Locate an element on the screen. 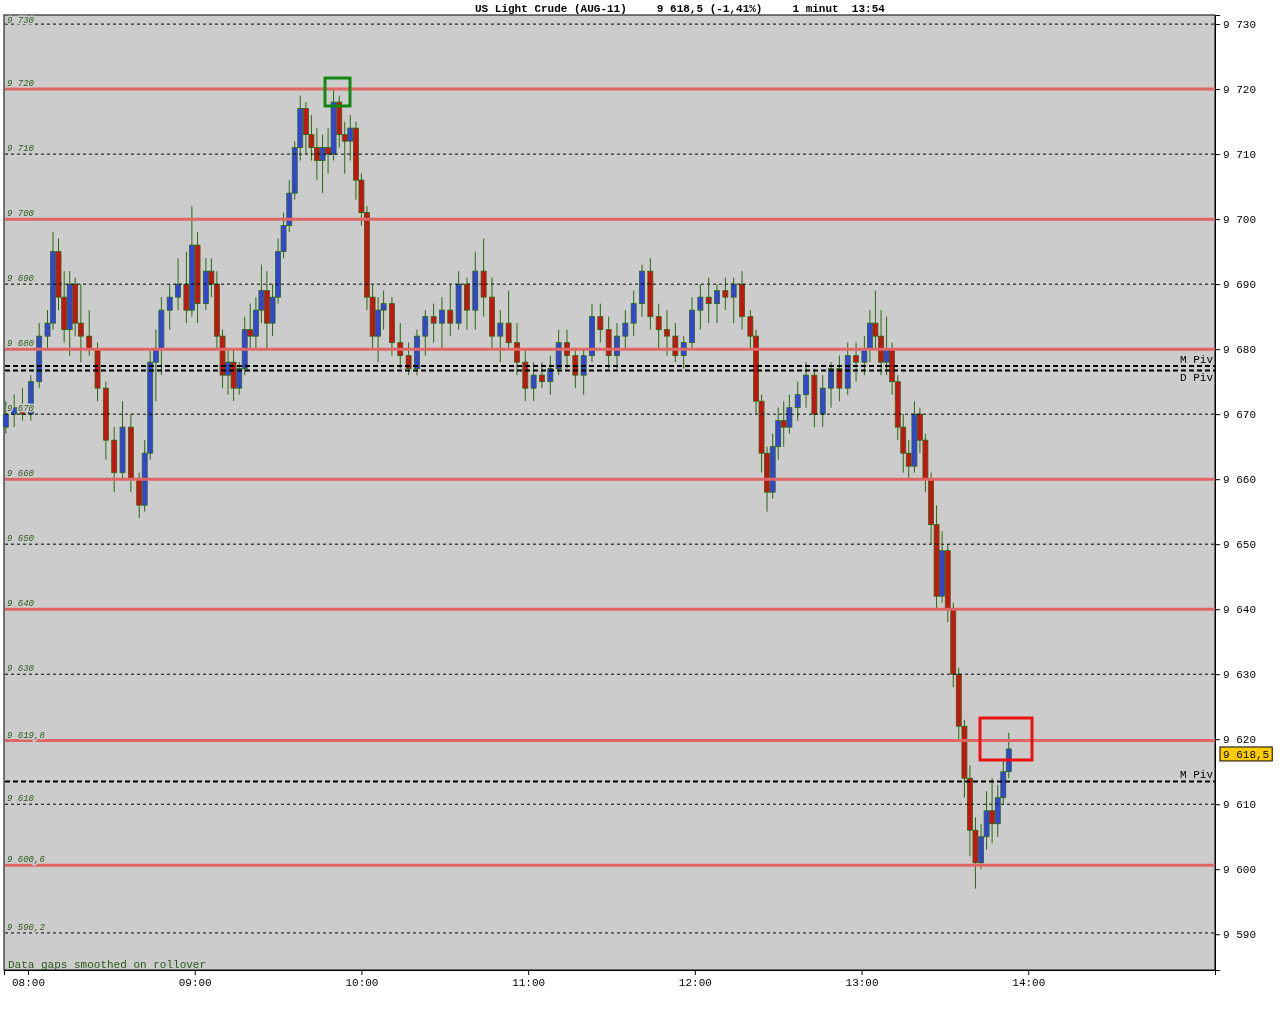 Image resolution: width=1280 pixels, height=1024 pixels. ref-line-label: 9 690 is located at coordinates (21, 279).